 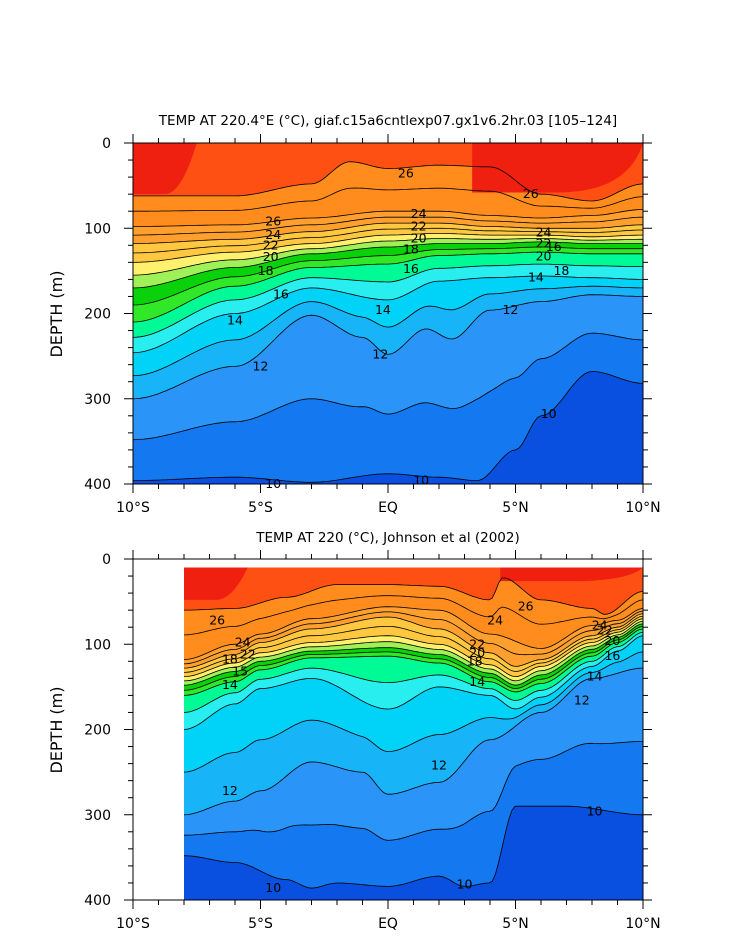 I want to click on bottom-panel-title: TEMP AT 220 (°C), Johnson et al (2002), so click(x=387, y=538).